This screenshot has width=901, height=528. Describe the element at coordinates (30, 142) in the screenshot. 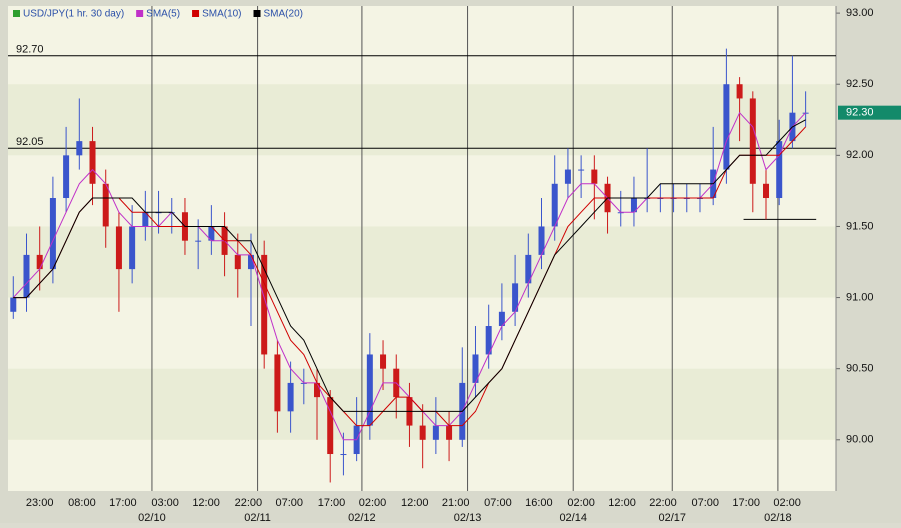

I see `level-label: 92.05` at that location.